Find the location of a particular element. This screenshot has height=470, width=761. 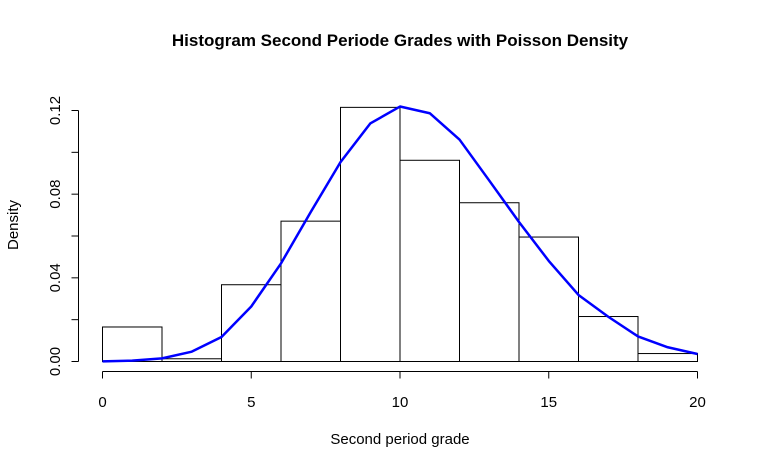

y-tick-label: 0.00 is located at coordinates (55, 361).